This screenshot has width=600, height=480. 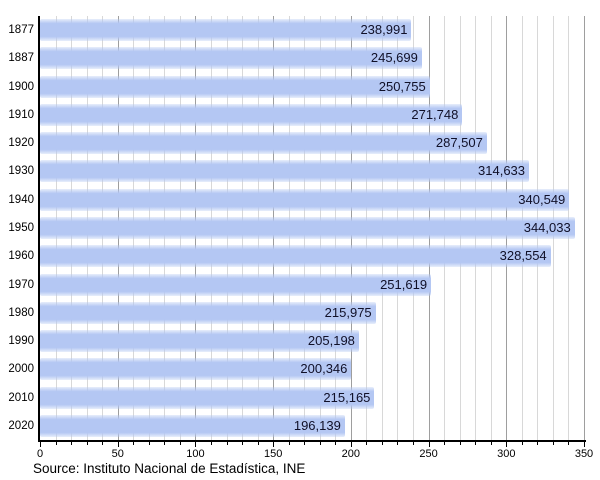 What do you see at coordinates (348, 312) in the screenshot?
I see `bar-value-label: 215,975` at bounding box center [348, 312].